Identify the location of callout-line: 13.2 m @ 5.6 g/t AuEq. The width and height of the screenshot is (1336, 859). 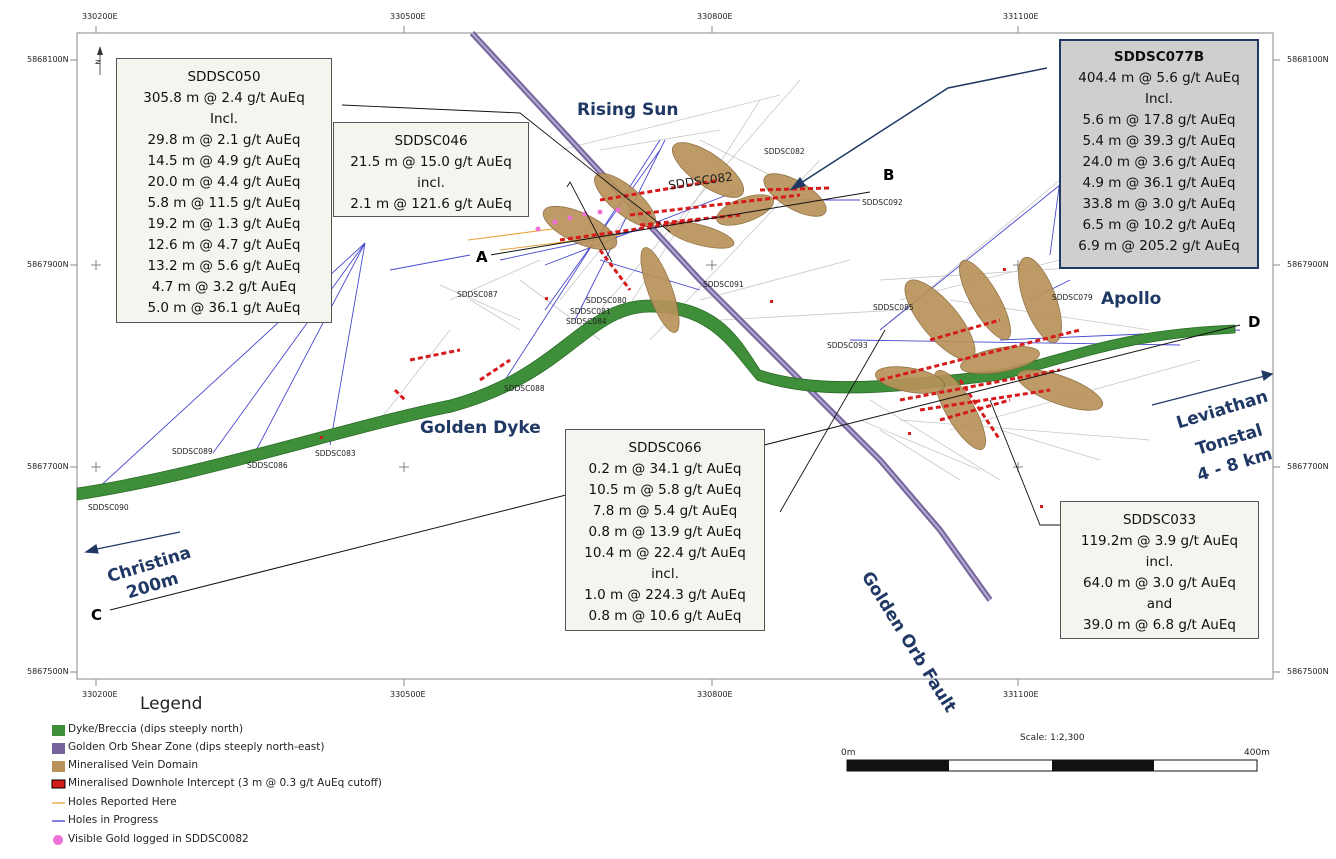
(224, 266).